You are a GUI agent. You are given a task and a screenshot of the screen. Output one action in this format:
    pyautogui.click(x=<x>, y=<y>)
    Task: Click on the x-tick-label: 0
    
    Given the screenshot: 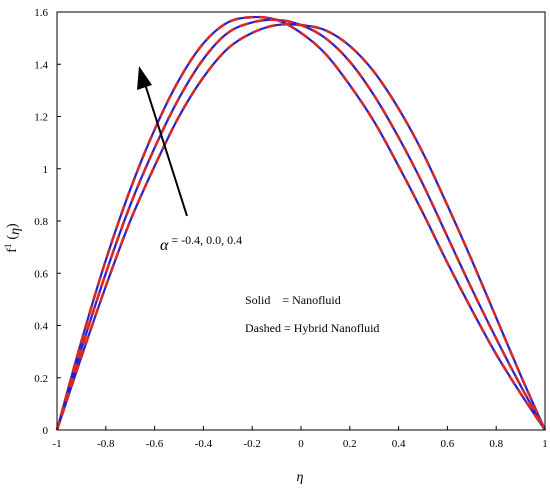 What is the action you would take?
    pyautogui.click(x=301, y=444)
    